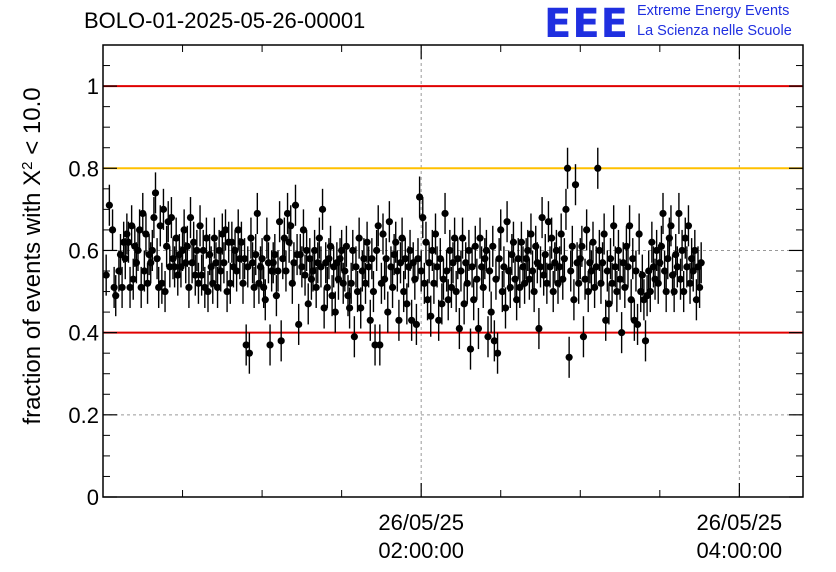 This screenshot has width=836, height=572. I want to click on logo-subtitle-line2: La Scienza nelle Scuole, so click(714, 31).